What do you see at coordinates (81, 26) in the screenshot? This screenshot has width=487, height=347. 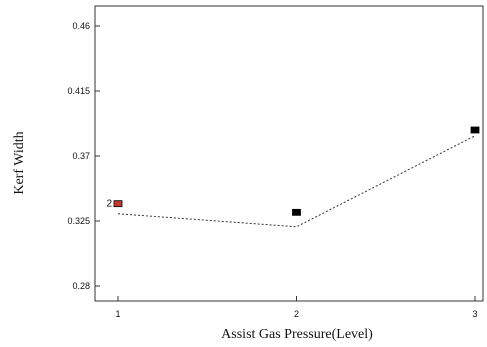 I see `y-tick-label: 0.46` at bounding box center [81, 26].